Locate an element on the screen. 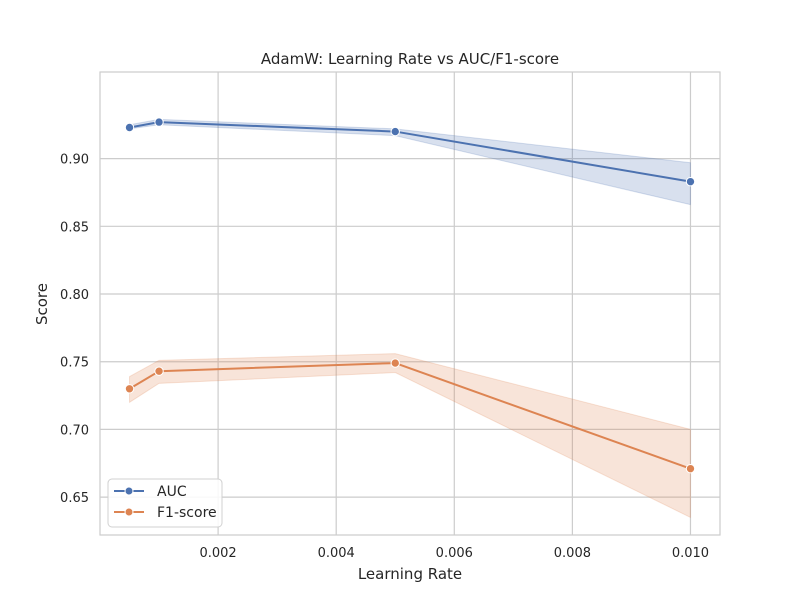 The width and height of the screenshot is (800, 600). legend-label-f1: F1-score is located at coordinates (187, 513).